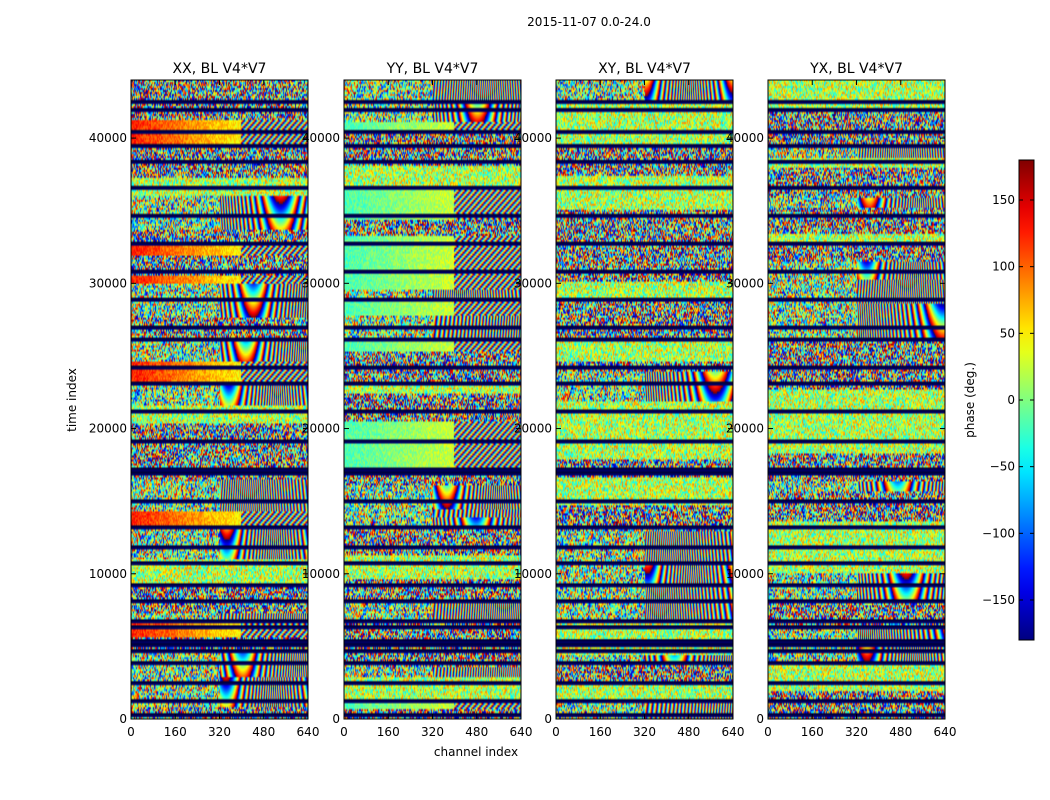 The image size is (1050, 800). Describe the element at coordinates (644, 69) in the screenshot. I see `panel-title-xy: XY, BL V4*V7` at that location.